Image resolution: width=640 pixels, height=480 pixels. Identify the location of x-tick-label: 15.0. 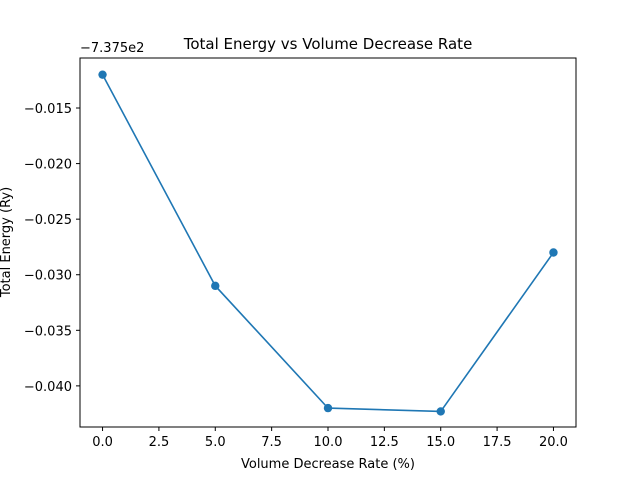
(440, 442).